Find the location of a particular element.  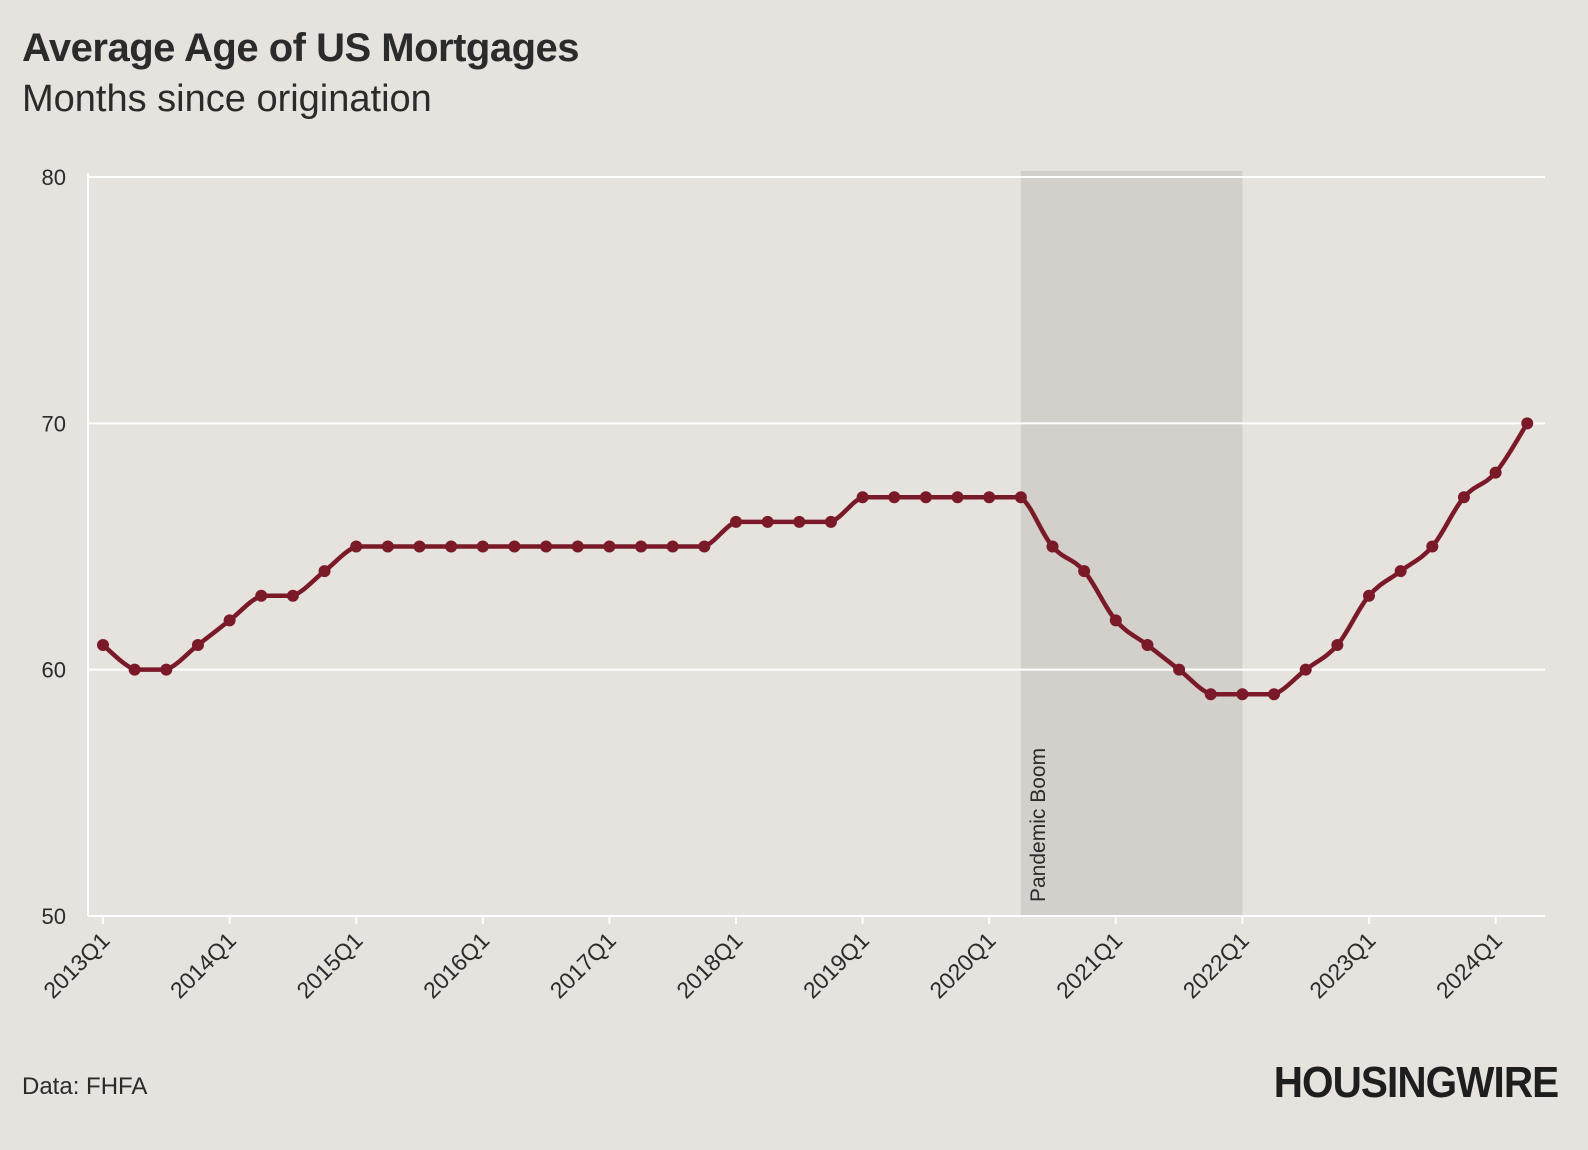

x-tick-label: 2020Q1 is located at coordinates (962, 965).